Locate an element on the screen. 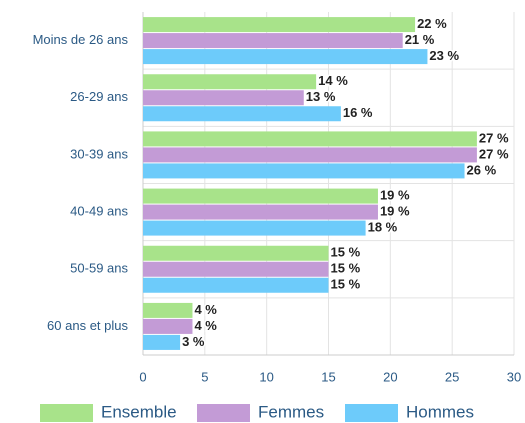 This screenshot has height=423, width=525. x-tick-label: 10 is located at coordinates (266, 376).